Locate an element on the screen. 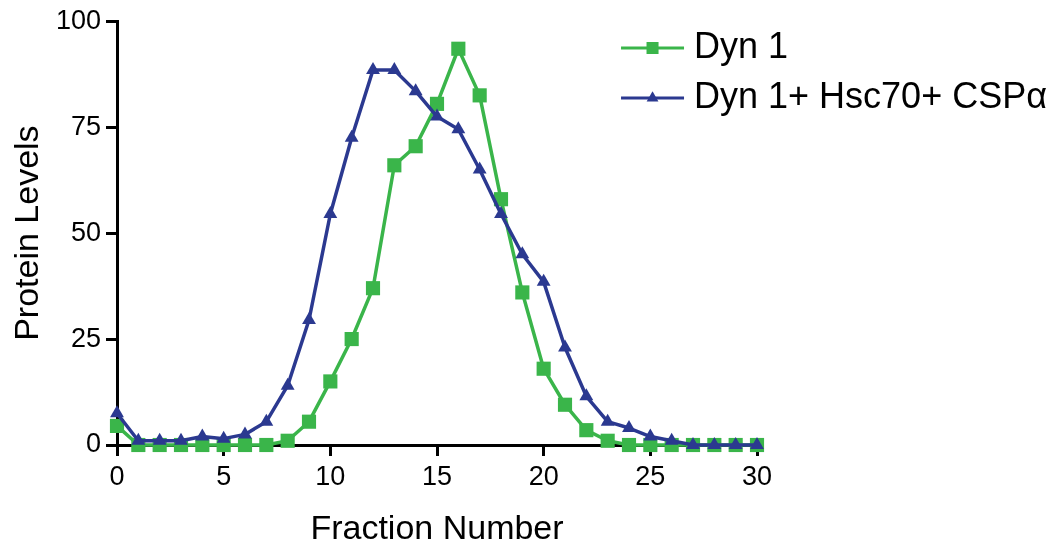 Image resolution: width=1056 pixels, height=554 pixels. x-tick-label: 0 is located at coordinates (117, 475).